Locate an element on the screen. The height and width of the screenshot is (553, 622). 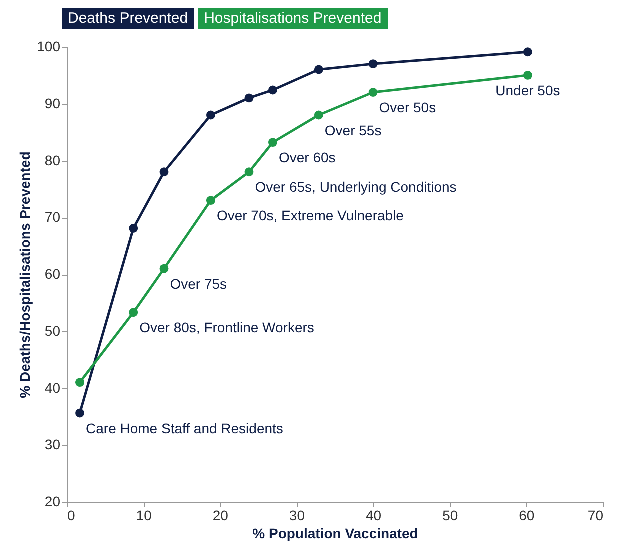
y-tick-label: 70 is located at coordinates (52, 217).